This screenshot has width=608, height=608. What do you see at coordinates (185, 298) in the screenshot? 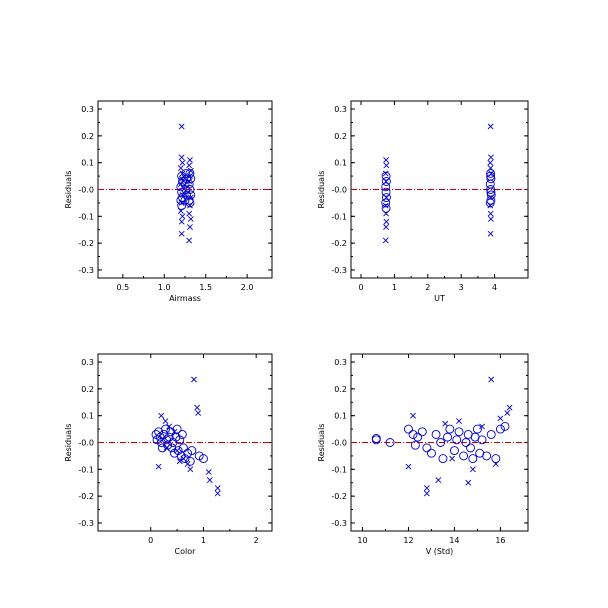
I see `x-axis-label-airmass: Airmass` at bounding box center [185, 298].